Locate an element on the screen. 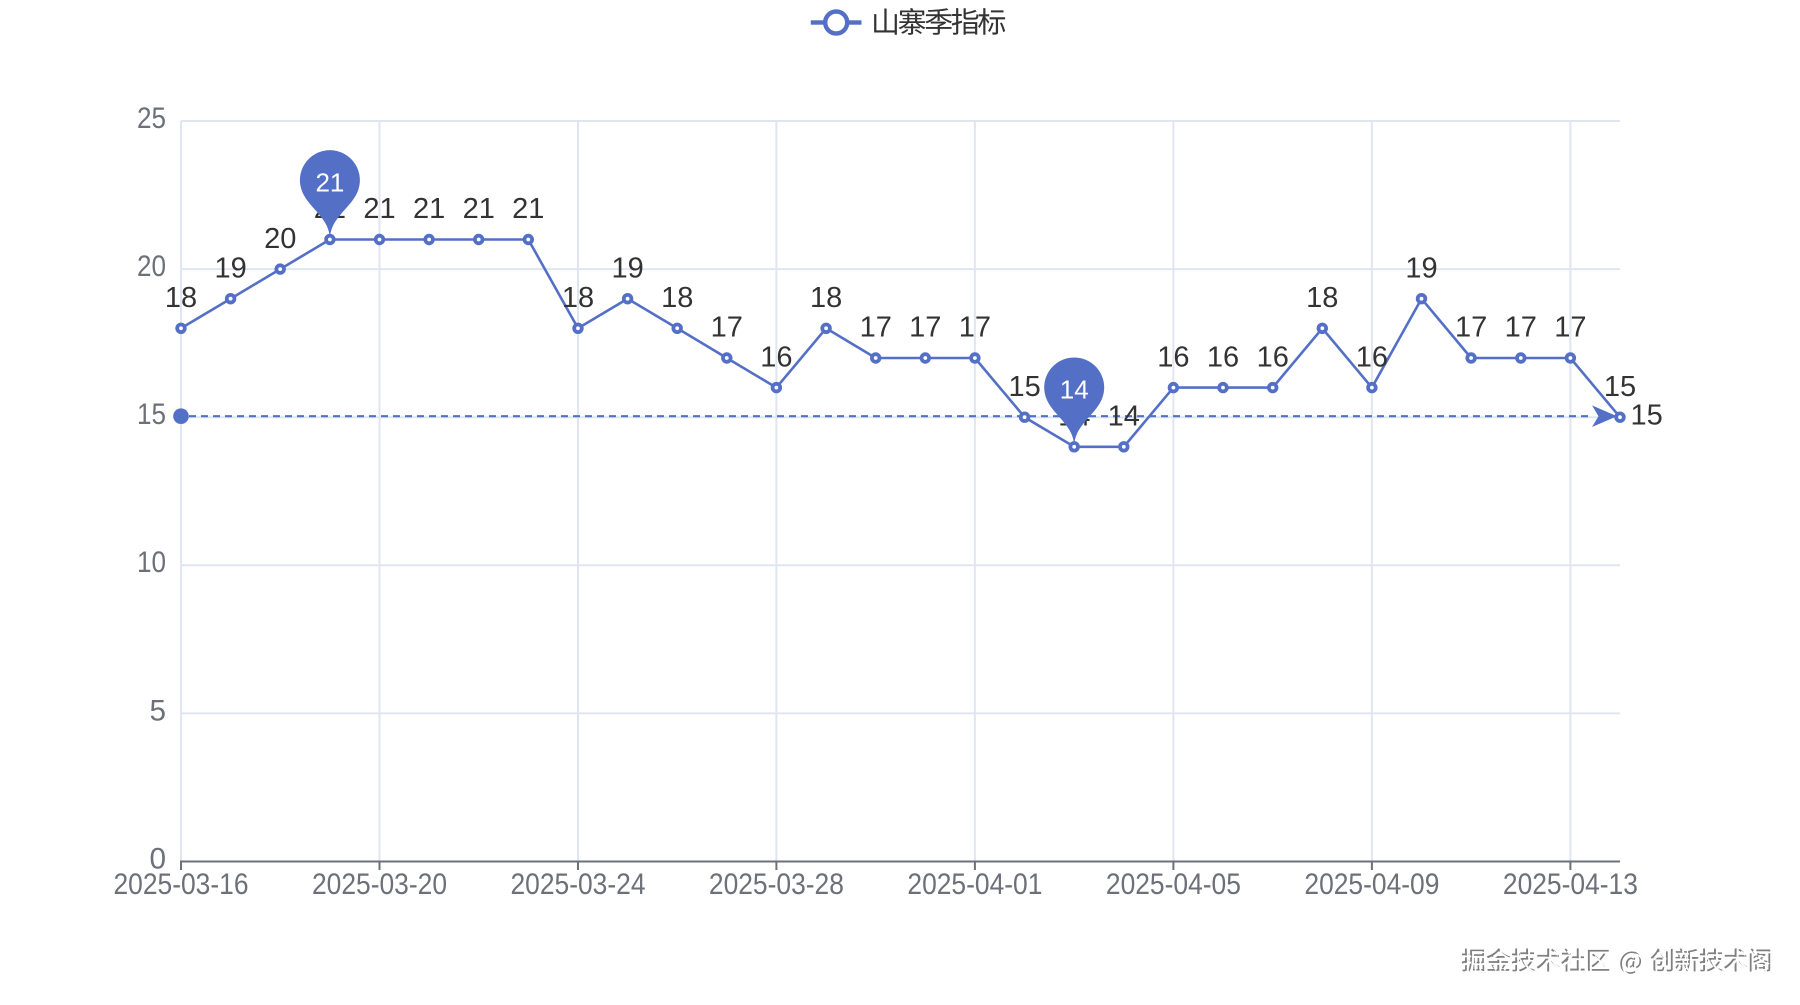 The image size is (1800, 1005). svg-text: 2025-03-24 is located at coordinates (578, 884).